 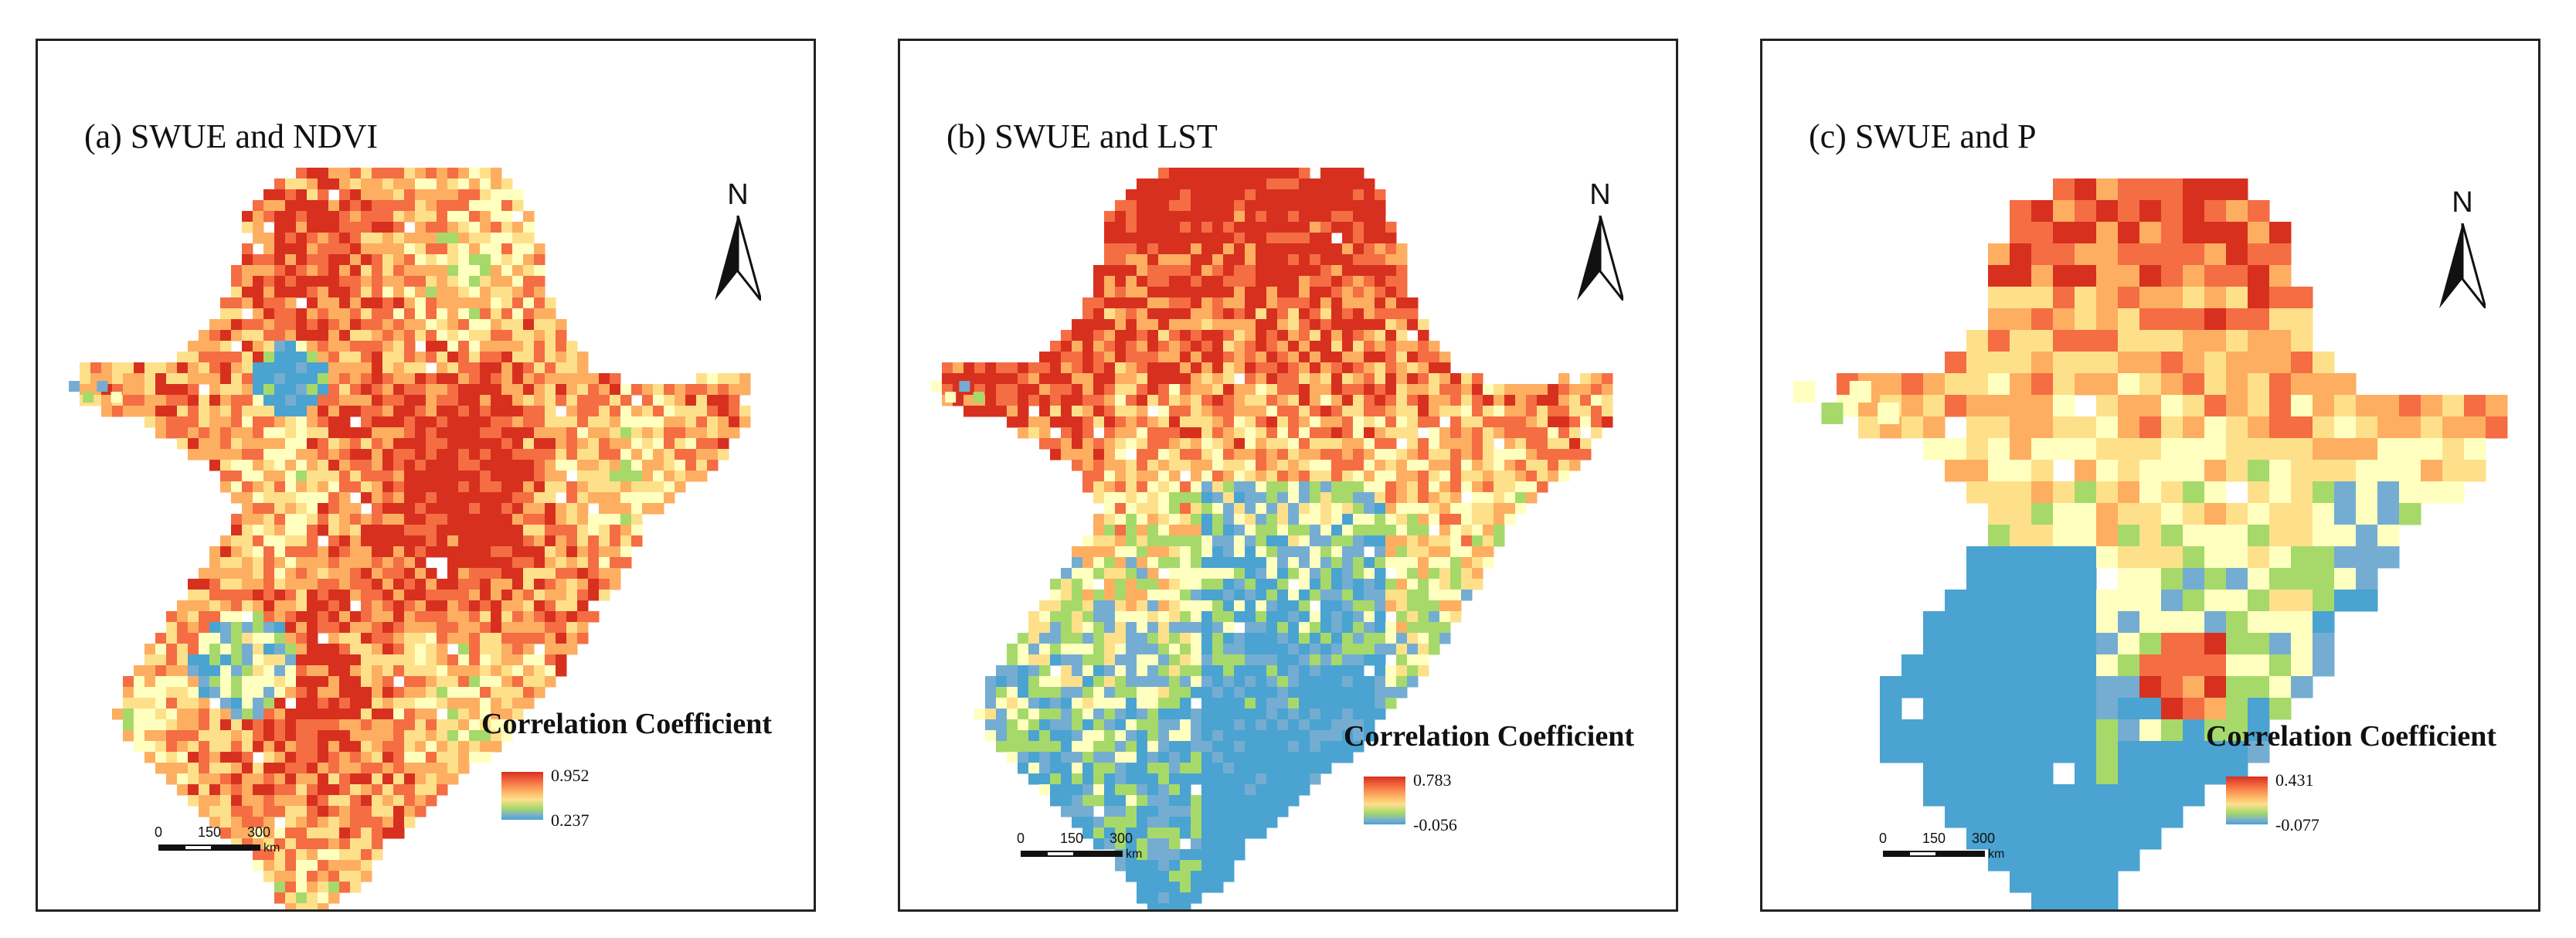 What do you see at coordinates (1020, 839) in the screenshot?
I see `scale-tick-label: 0` at bounding box center [1020, 839].